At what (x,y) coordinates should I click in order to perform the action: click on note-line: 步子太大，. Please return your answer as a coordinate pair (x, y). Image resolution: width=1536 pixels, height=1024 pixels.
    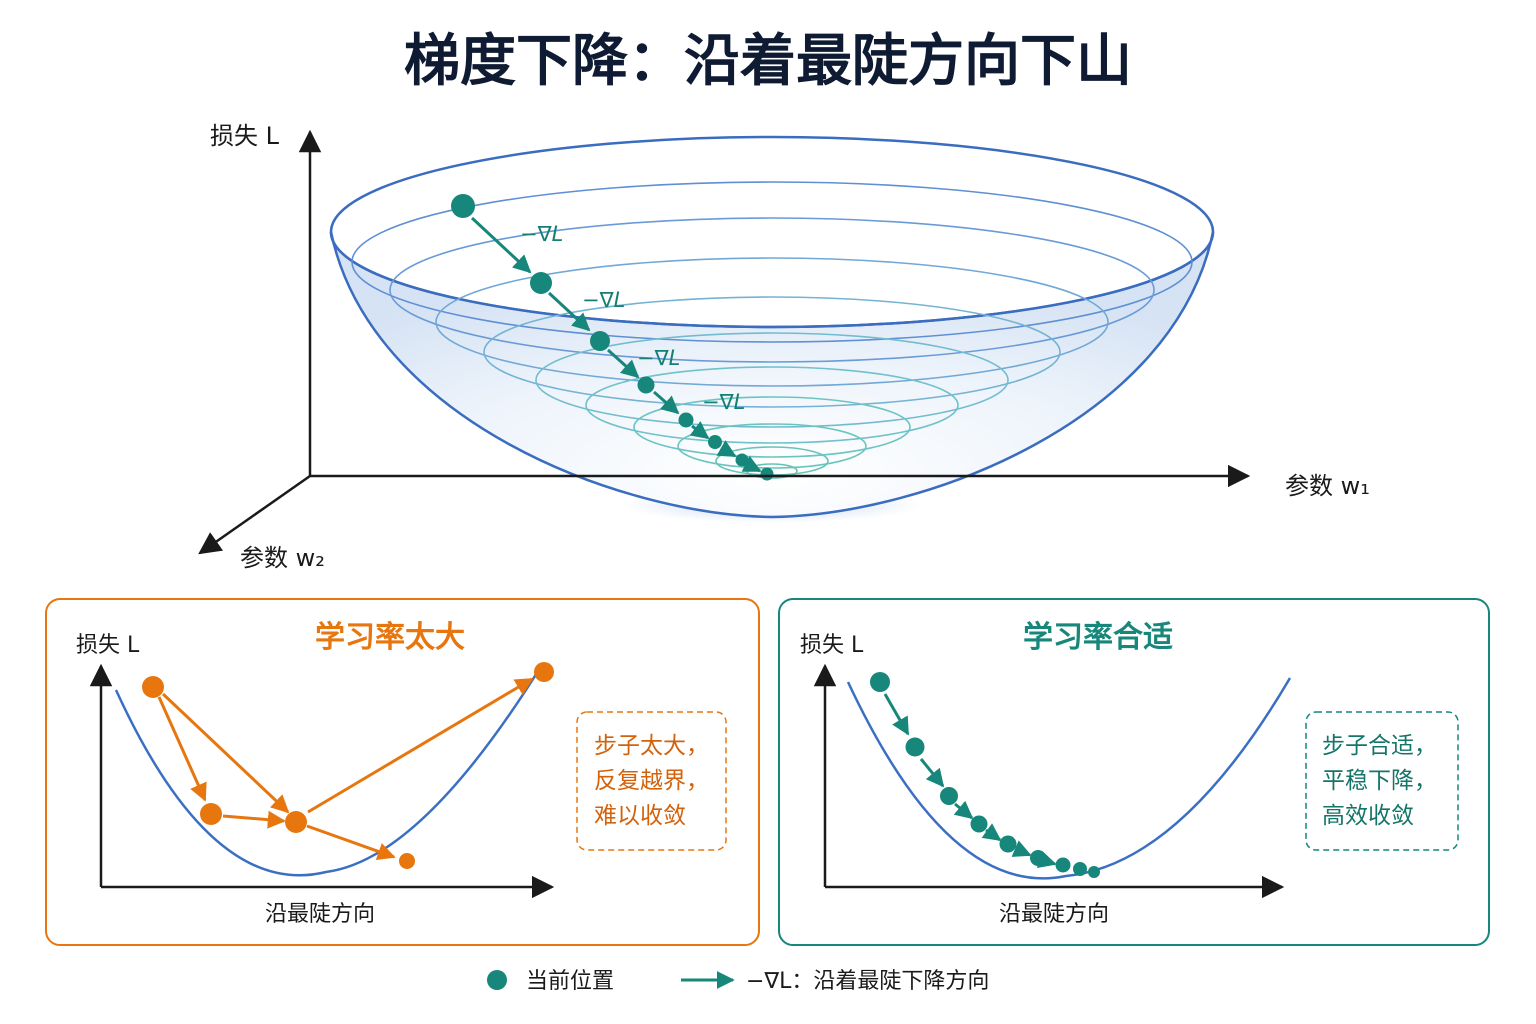
    Looking at the image, I should click on (651, 746).